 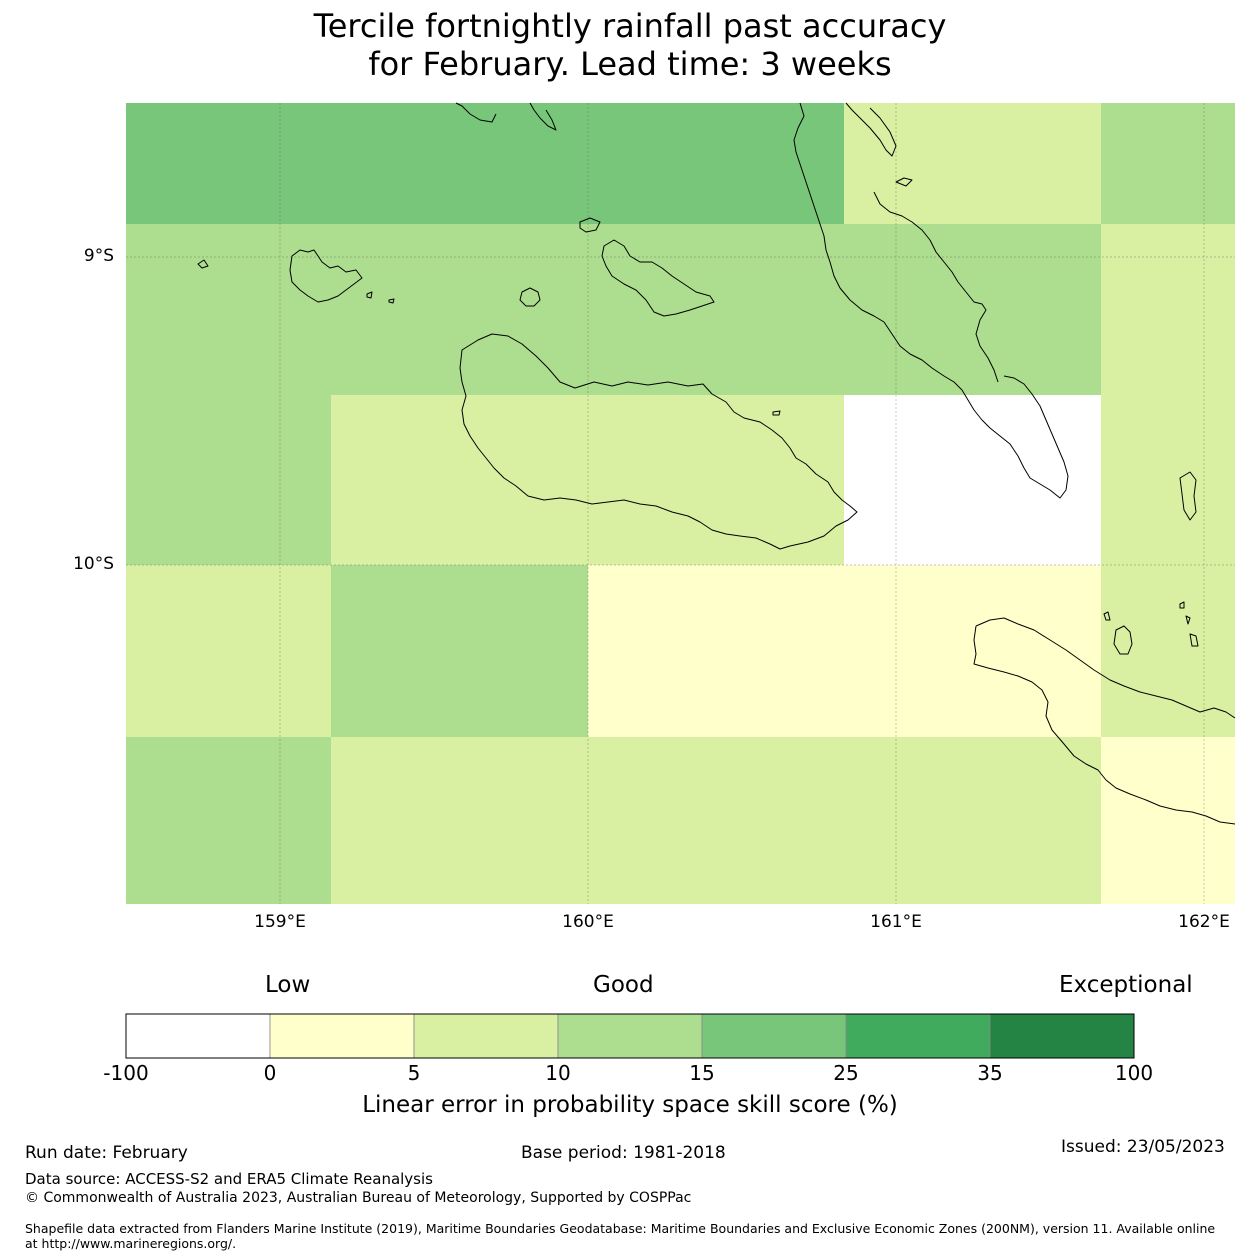 What do you see at coordinates (630, 64) in the screenshot?
I see `chart-title-line-2: for February. Lead time: 3 weeks` at bounding box center [630, 64].